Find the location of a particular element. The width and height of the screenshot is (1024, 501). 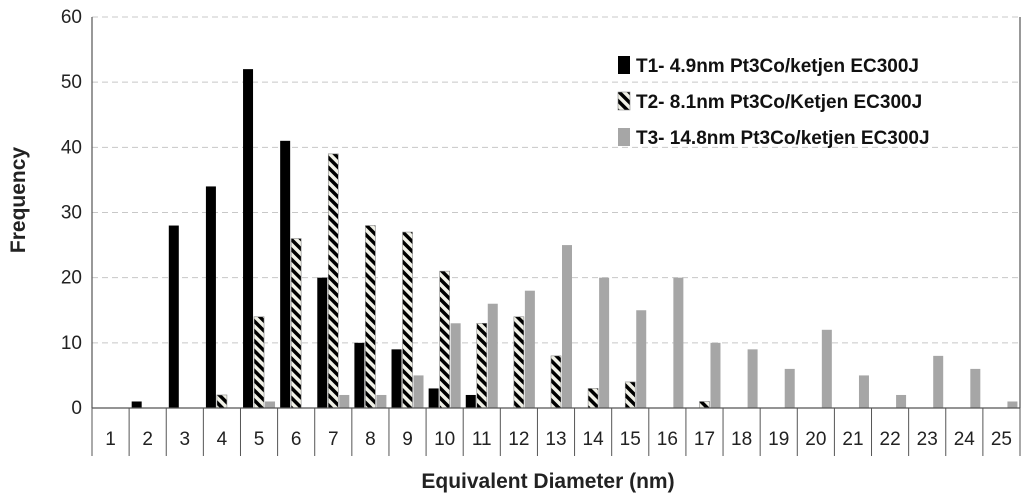

x-tick-label: 8 is located at coordinates (370, 439).